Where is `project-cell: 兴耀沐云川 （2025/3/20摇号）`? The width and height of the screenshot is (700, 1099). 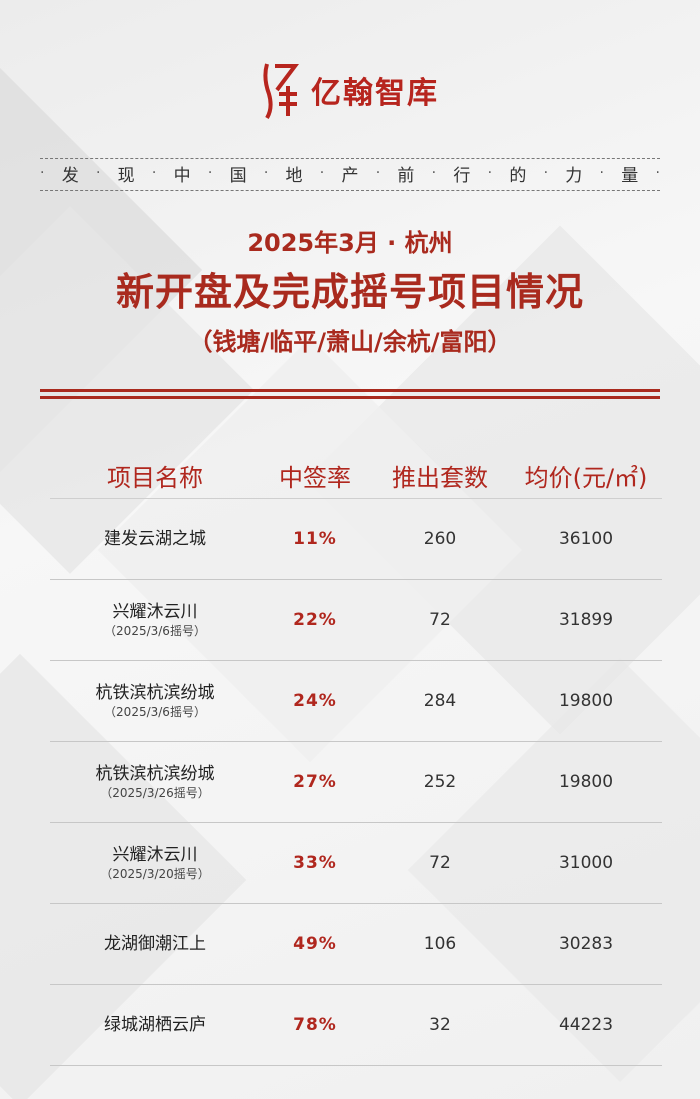
project-cell: 兴耀沐云川 （2025/3/20摇号） is located at coordinates (155, 863).